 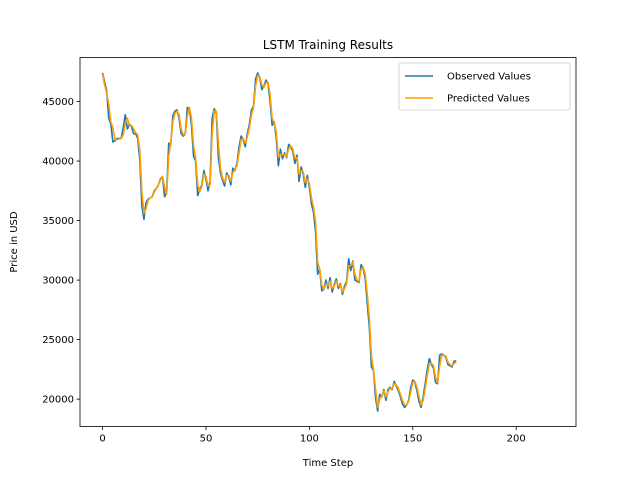 I want to click on y-tick-label: 20000, so click(x=58, y=400).